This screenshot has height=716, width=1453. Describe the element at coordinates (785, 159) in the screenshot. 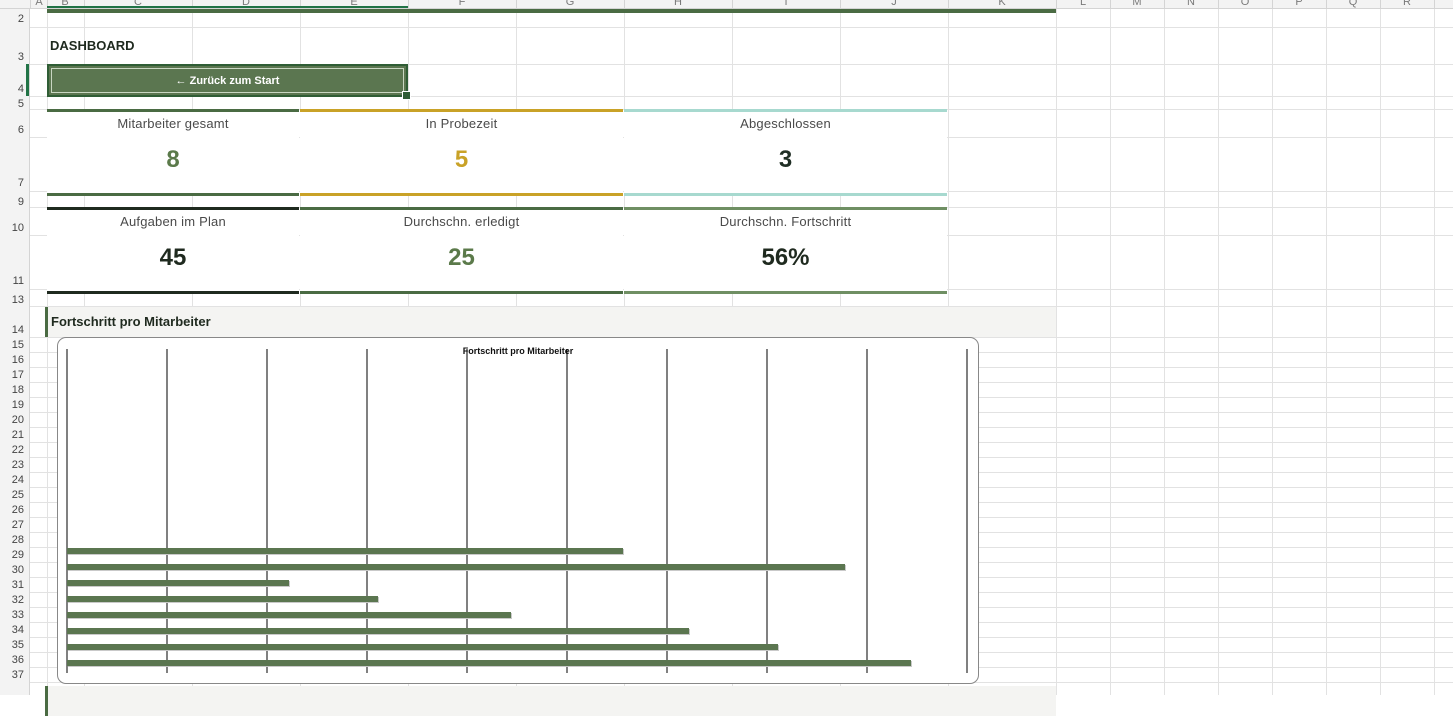

I see `kpi-value: 3` at that location.